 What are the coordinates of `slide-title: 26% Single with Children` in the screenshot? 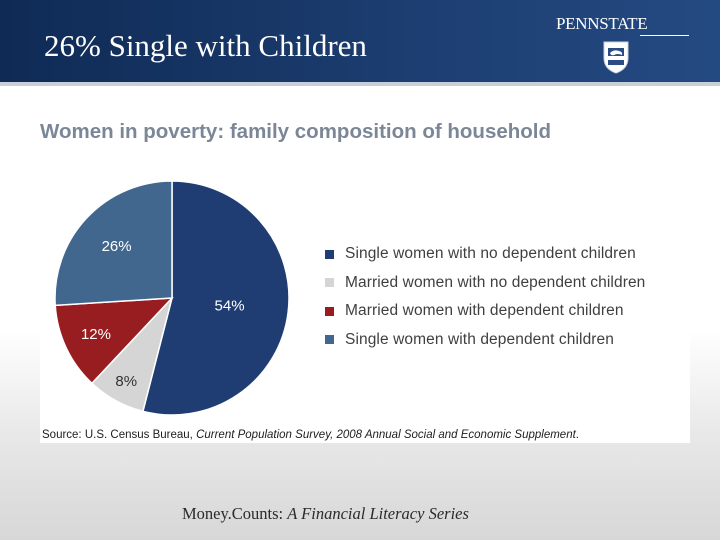 It's located at (205, 45).